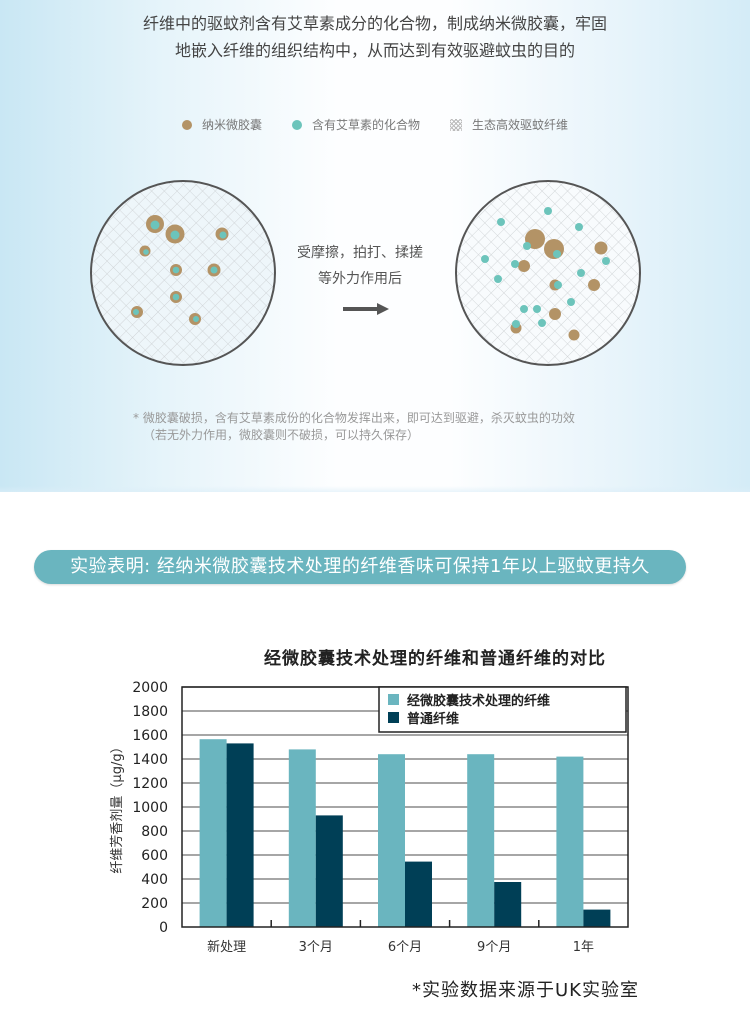 Image resolution: width=750 pixels, height=1028 pixels. I want to click on y-tick-labels: 0 200 400 600 800 1000 1200 1400 1600 1800 2000, so click(150, 808).